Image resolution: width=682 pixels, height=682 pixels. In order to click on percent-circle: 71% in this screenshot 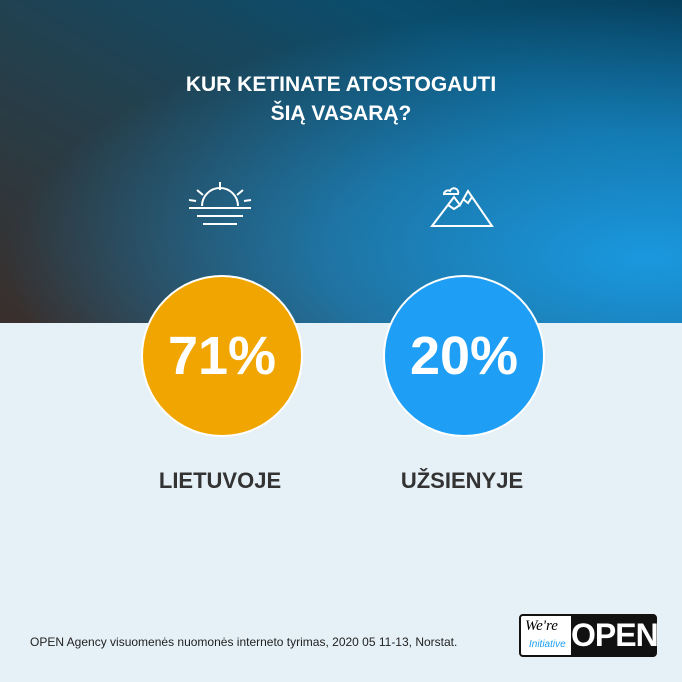, I will do `click(222, 356)`.